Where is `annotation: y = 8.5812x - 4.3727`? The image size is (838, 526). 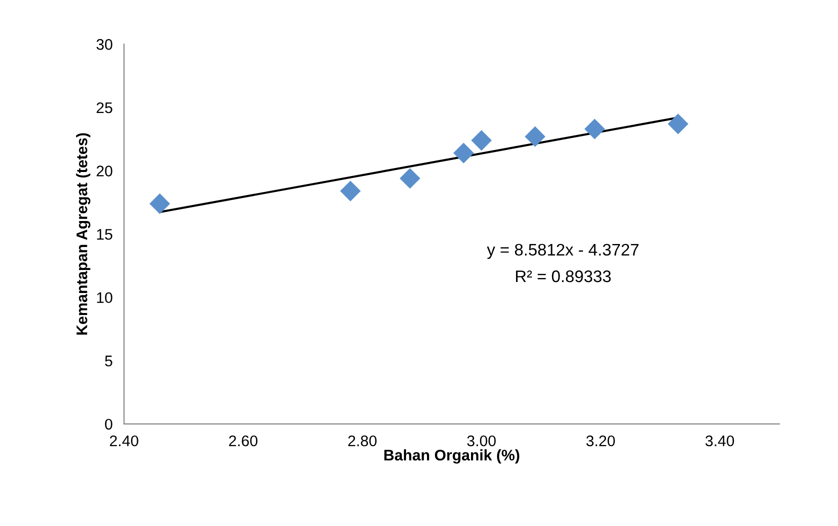
annotation: y = 8.5812x - 4.3727 is located at coordinates (562, 251).